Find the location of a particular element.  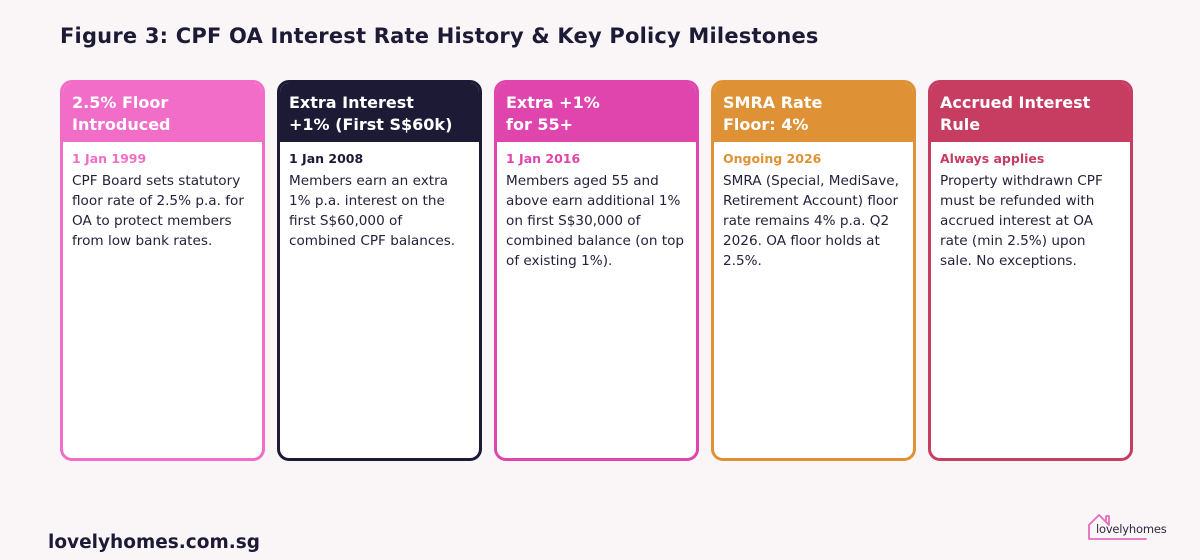

card-date: 1 Jan 2016 is located at coordinates (543, 158).